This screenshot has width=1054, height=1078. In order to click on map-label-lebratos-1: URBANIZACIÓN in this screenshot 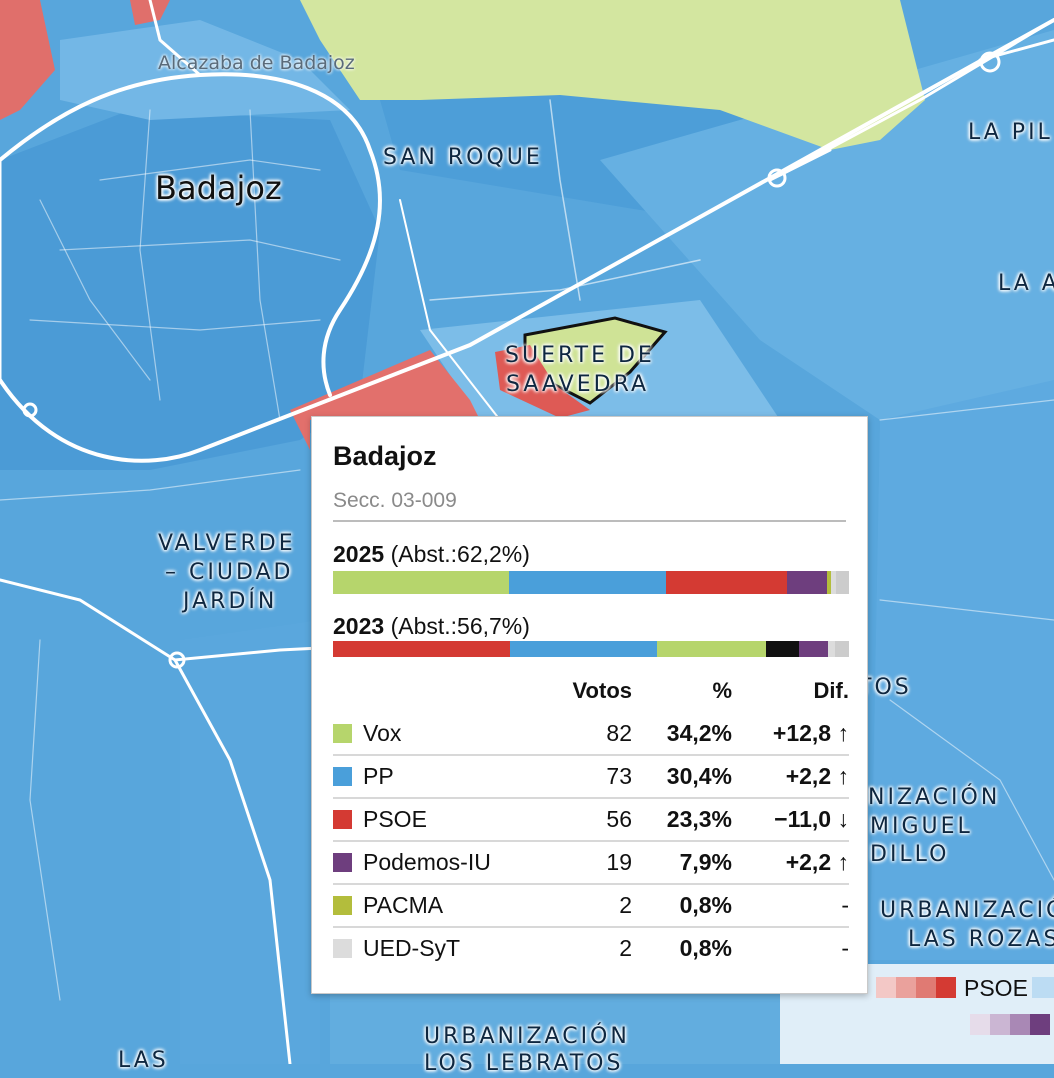, I will do `click(527, 1036)`.